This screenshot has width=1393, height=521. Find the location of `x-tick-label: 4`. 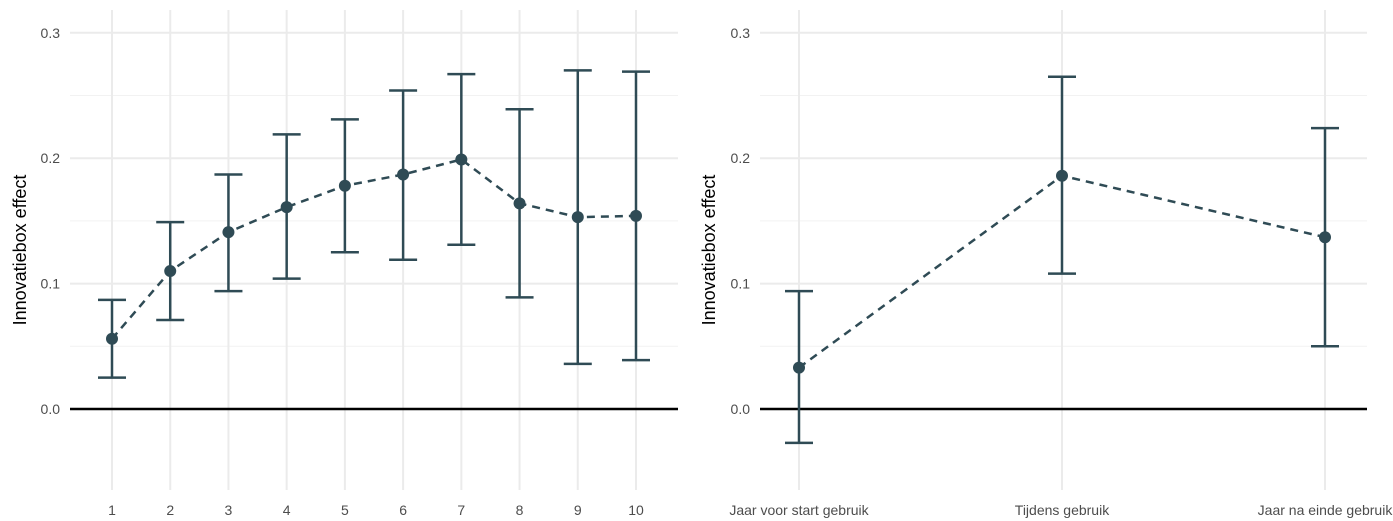

x-tick-label: 4 is located at coordinates (287, 510).